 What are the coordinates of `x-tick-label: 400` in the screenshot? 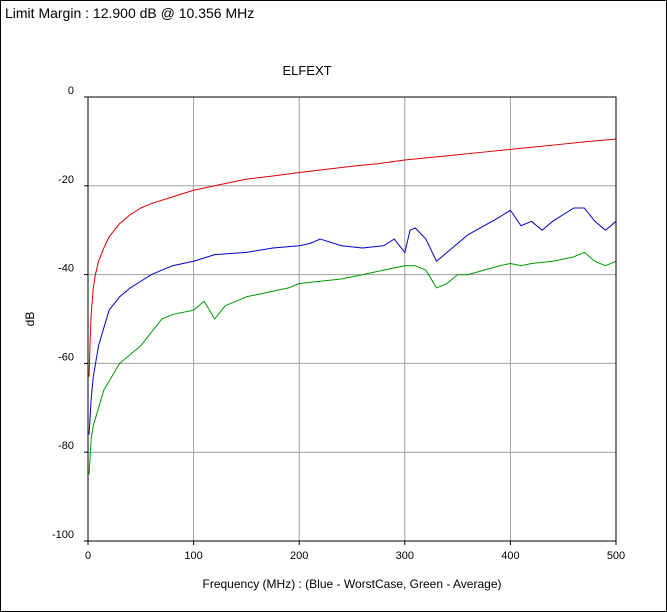 It's located at (510, 556).